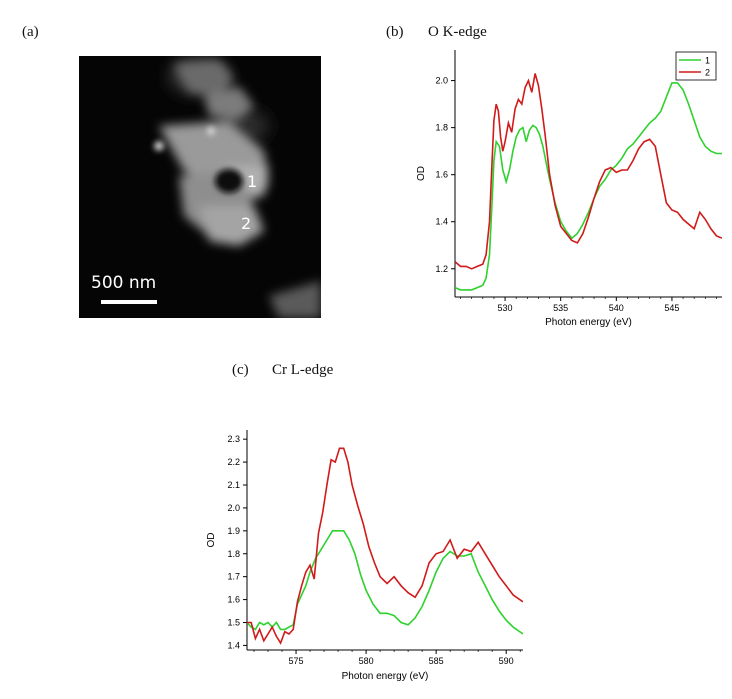  I want to click on y-tick-label: 1.5, so click(233, 623).